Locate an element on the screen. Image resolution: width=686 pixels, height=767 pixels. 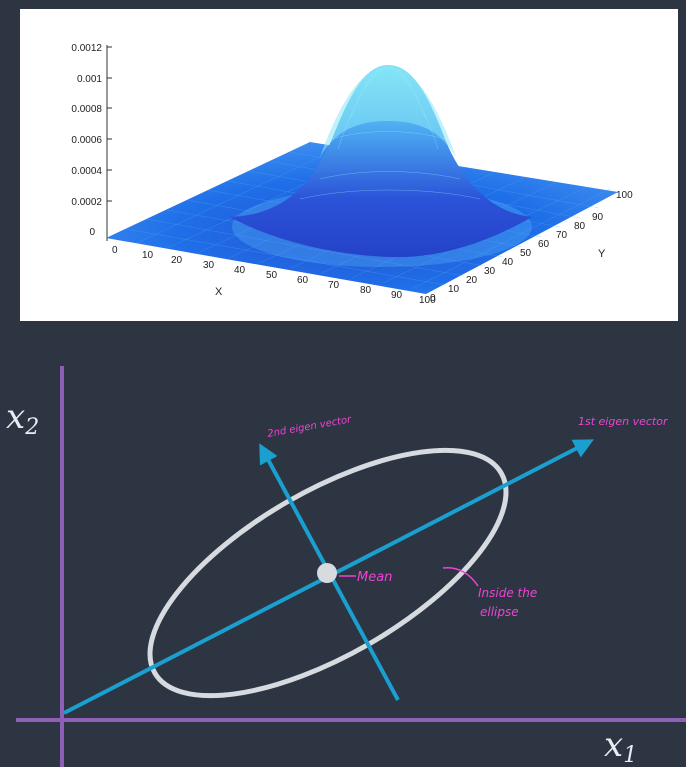
y-tick-label: 20 is located at coordinates (472, 280).